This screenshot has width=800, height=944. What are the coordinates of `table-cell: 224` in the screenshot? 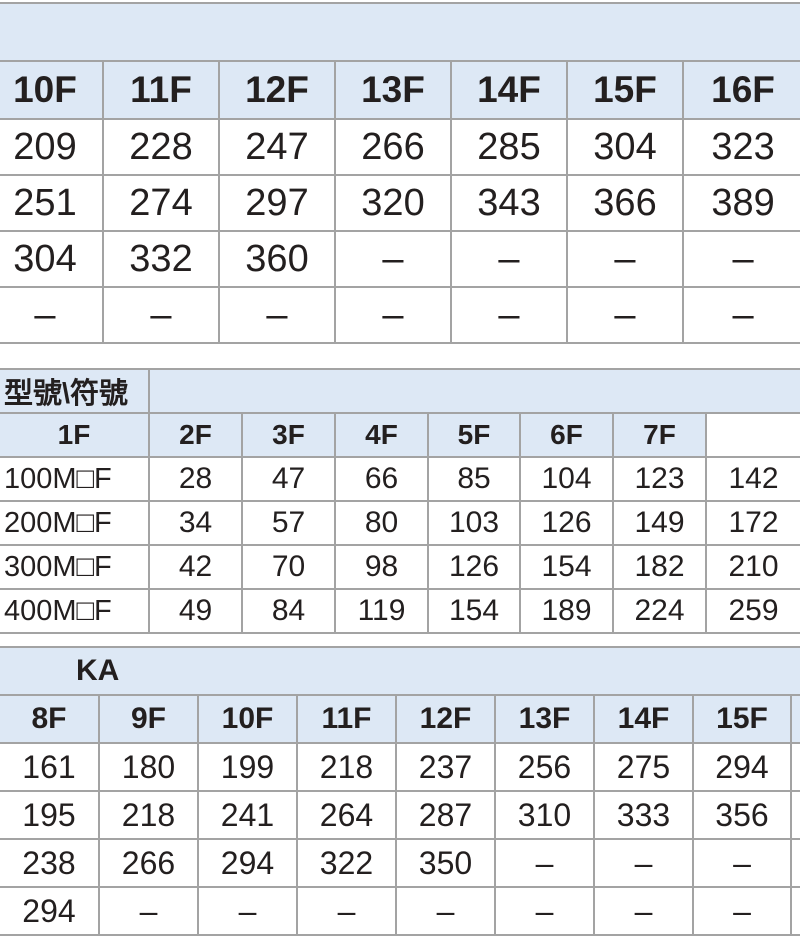 It's located at (659, 611).